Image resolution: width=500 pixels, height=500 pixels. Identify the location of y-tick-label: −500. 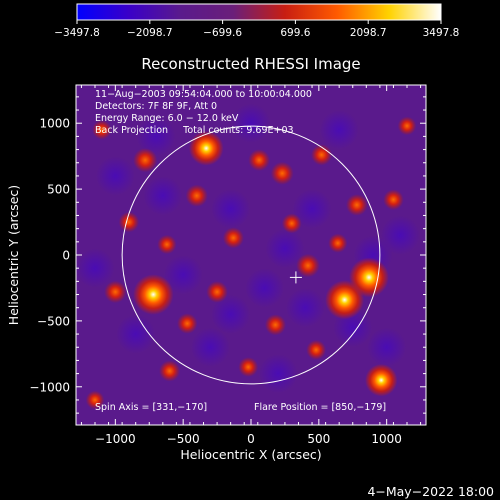
(53, 321).